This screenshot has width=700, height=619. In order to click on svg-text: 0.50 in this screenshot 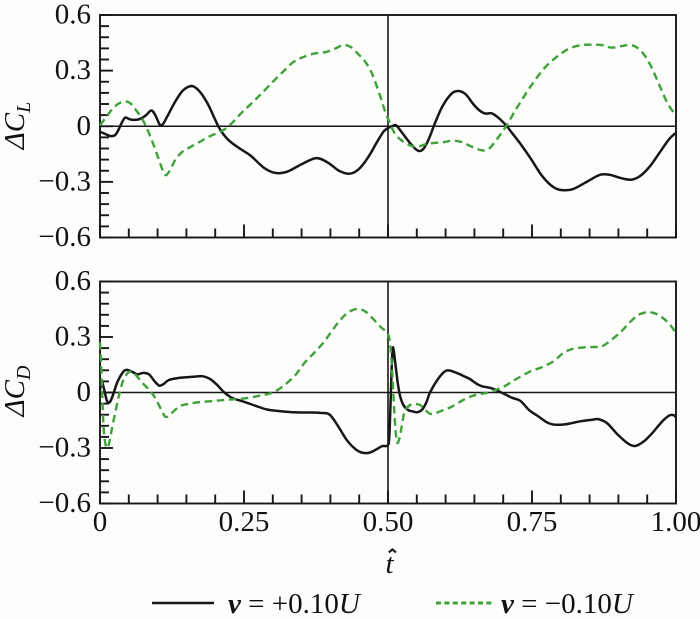, I will do `click(388, 522)`.